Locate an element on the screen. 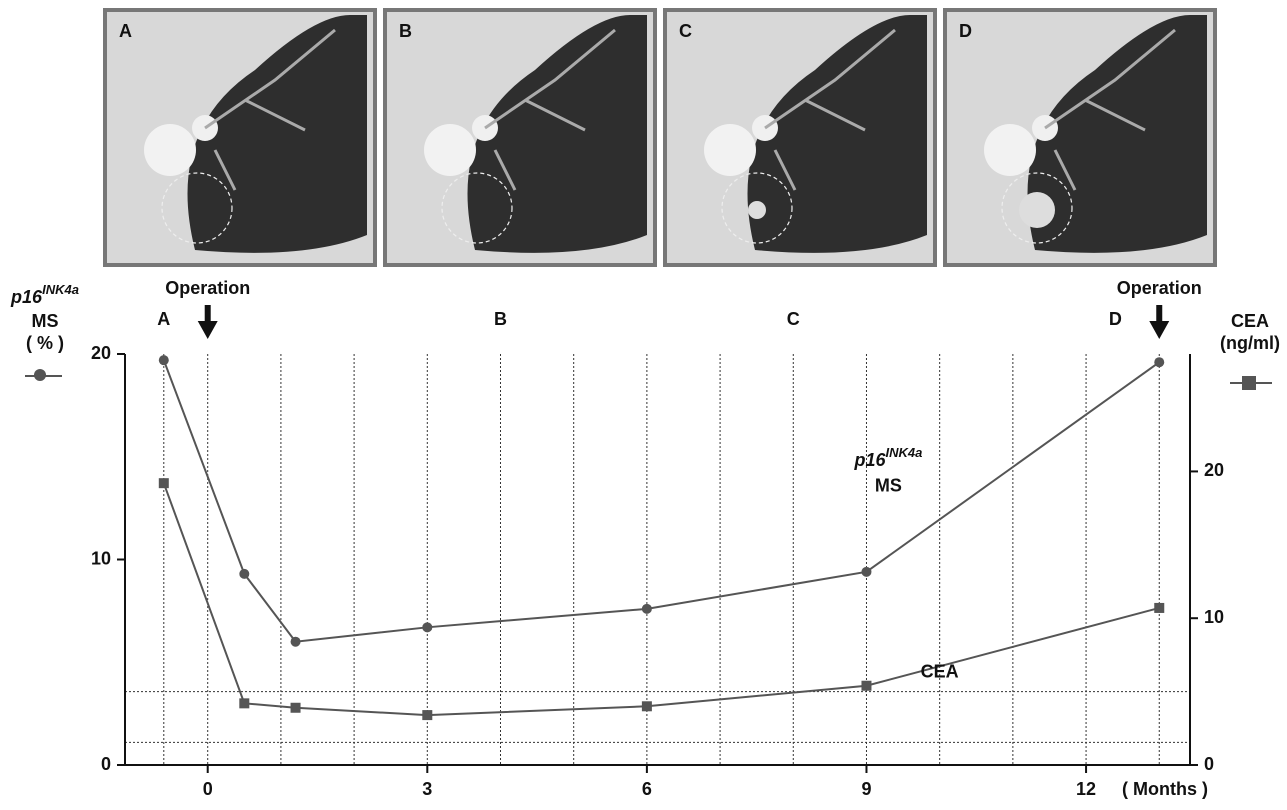 Image resolution: width=1287 pixels, height=810 pixels. ct-image: C is located at coordinates (800, 137).